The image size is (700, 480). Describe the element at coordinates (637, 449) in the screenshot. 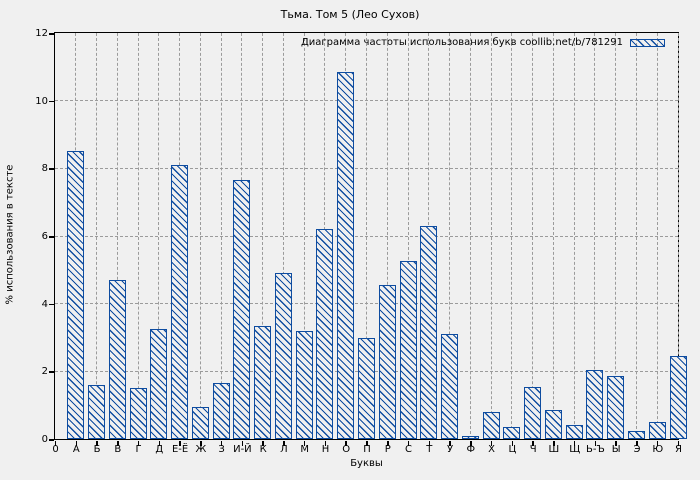

I see `x-tick-label: Э` at that location.